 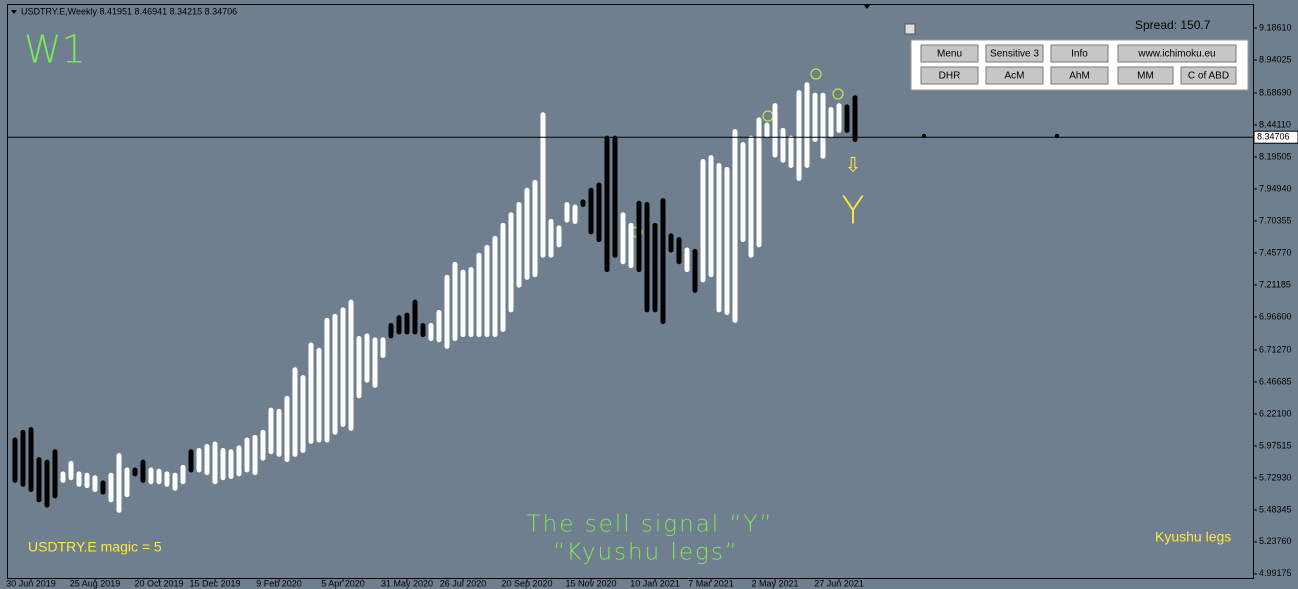 What do you see at coordinates (1193, 537) in the screenshot?
I see `corner-label: Kyushu legs` at bounding box center [1193, 537].